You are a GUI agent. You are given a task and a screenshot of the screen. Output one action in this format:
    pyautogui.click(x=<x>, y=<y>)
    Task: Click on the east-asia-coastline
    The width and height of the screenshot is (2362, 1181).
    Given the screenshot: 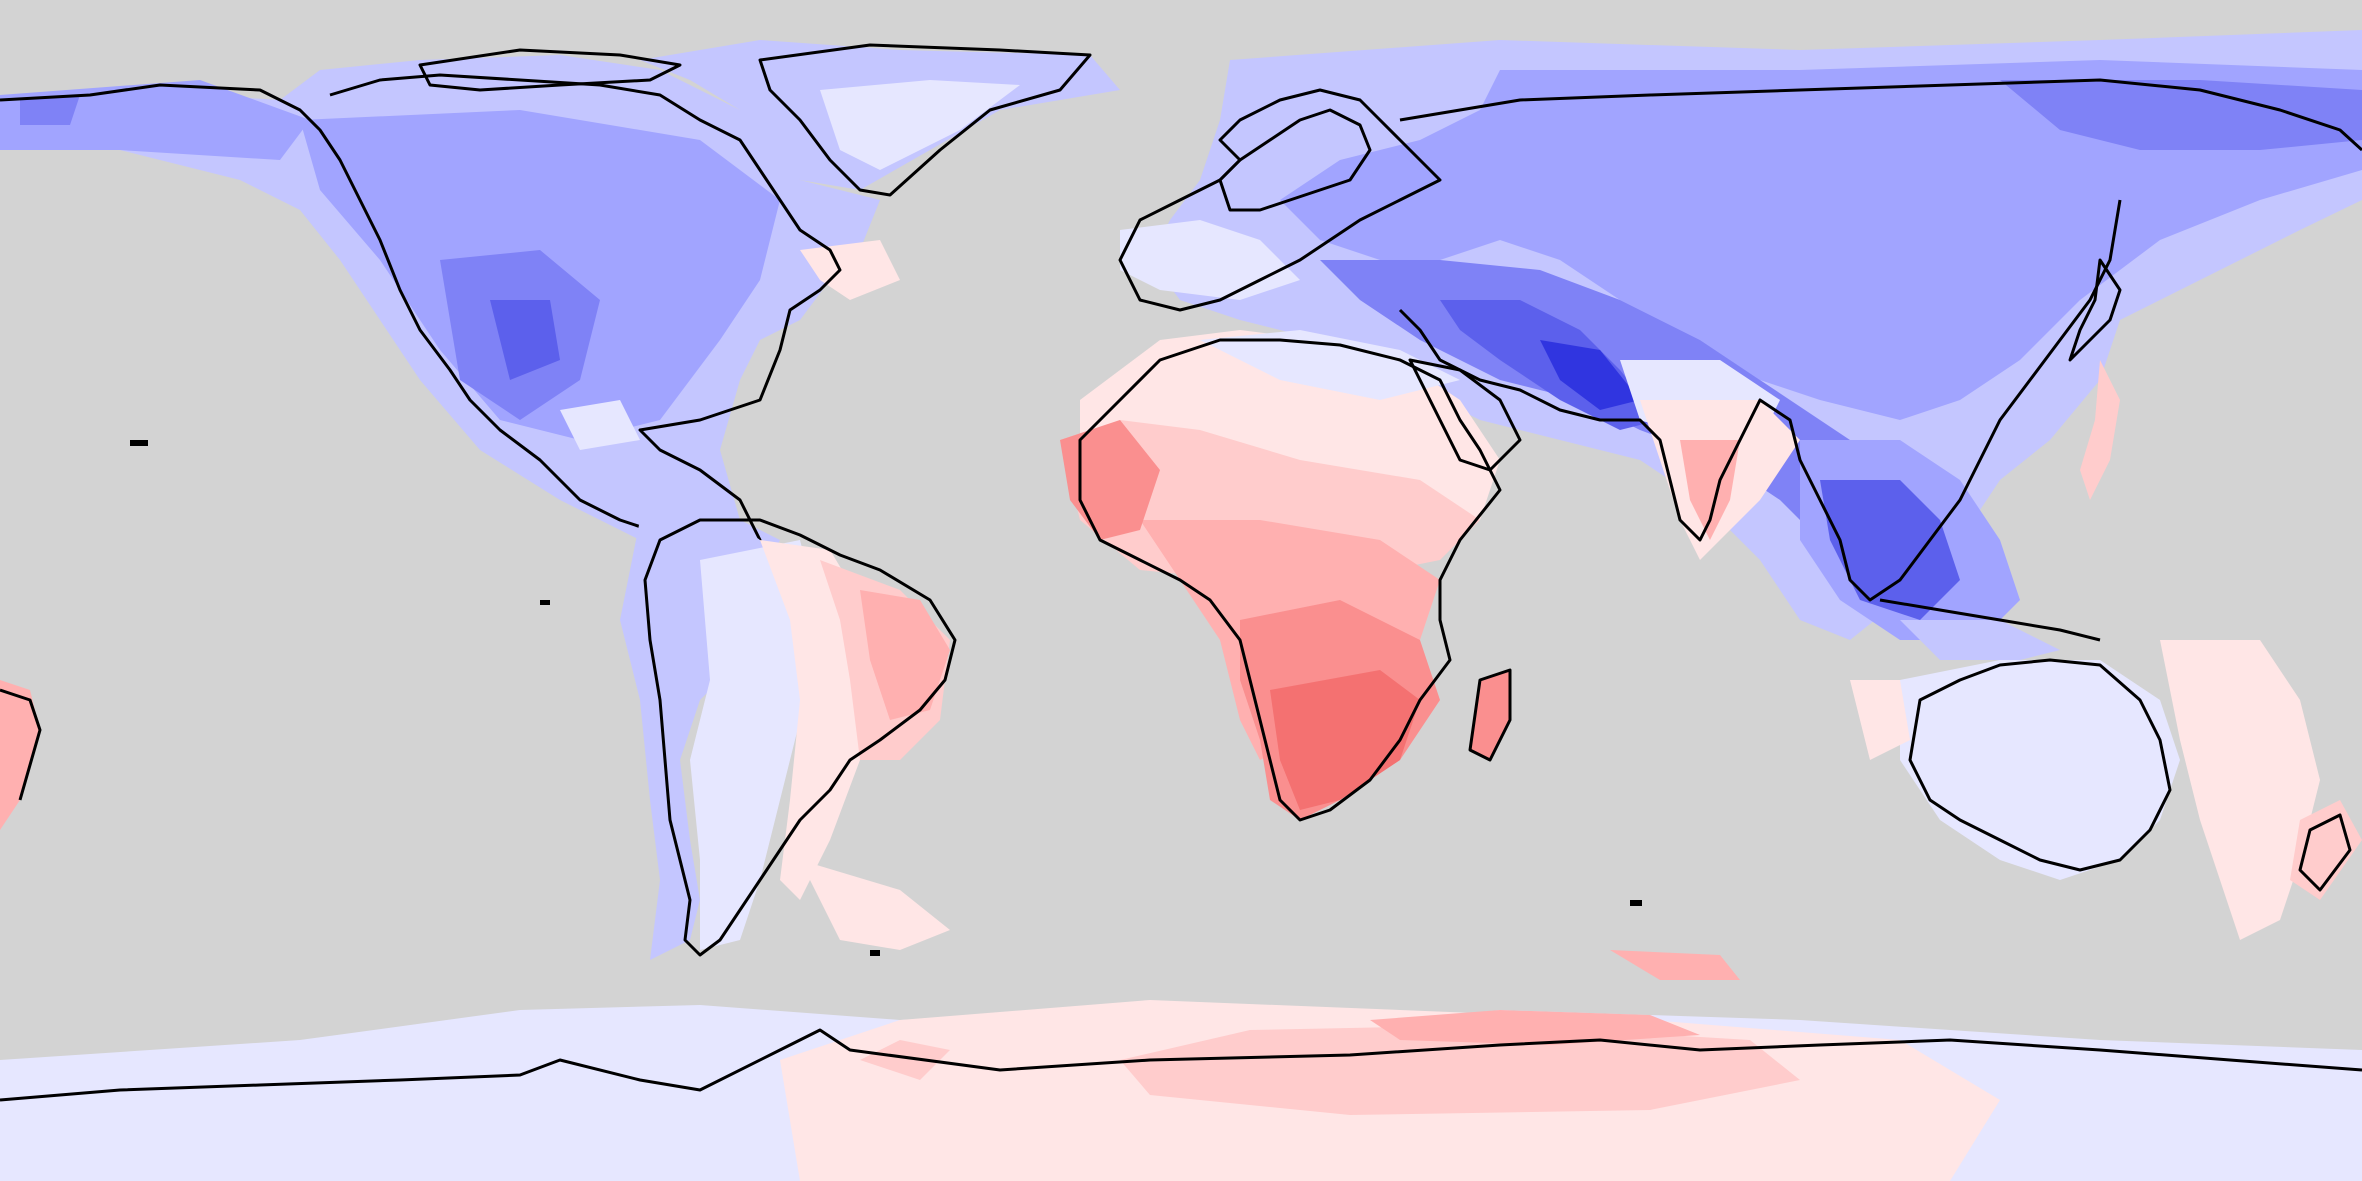 What is the action you would take?
    pyautogui.click(x=1760, y=400)
    